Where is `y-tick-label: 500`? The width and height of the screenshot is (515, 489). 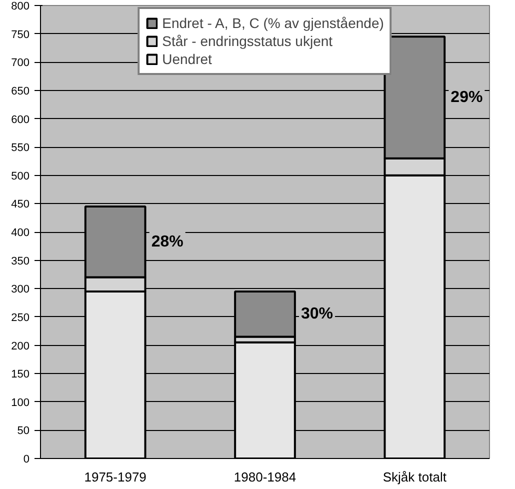 y-tick-label: 500 is located at coordinates (20, 176).